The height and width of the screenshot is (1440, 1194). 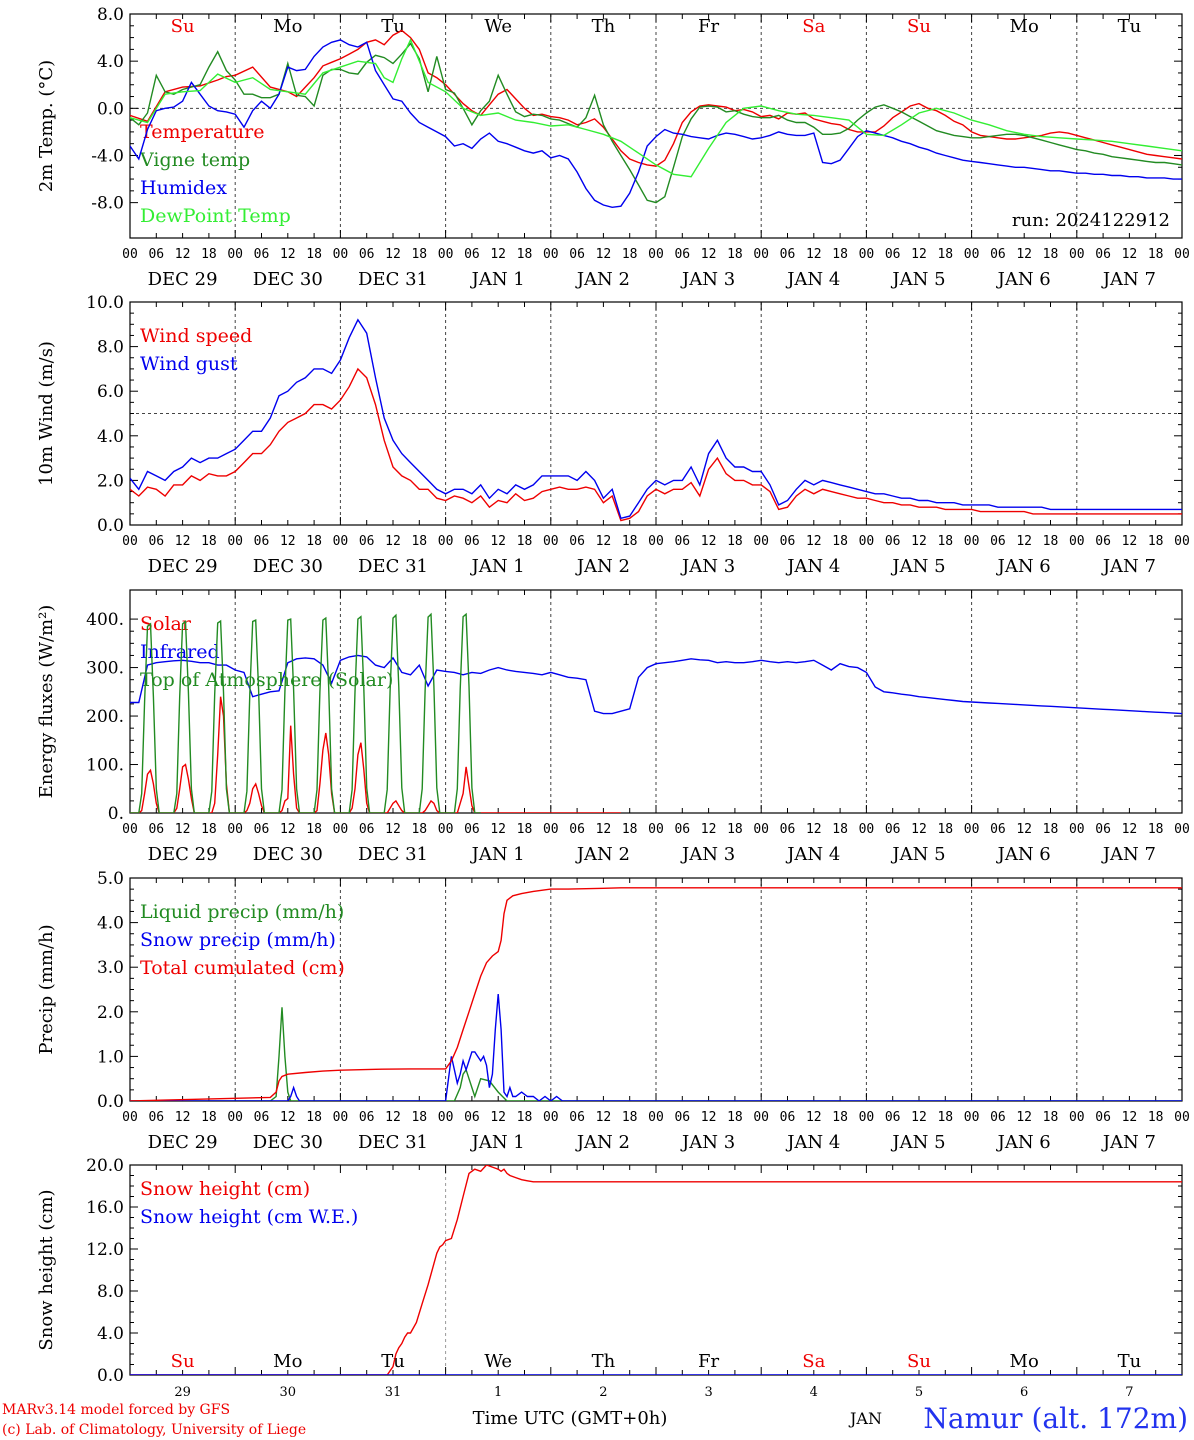 What do you see at coordinates (1129, 1392) in the screenshot?
I see `x-day-number: 7` at bounding box center [1129, 1392].